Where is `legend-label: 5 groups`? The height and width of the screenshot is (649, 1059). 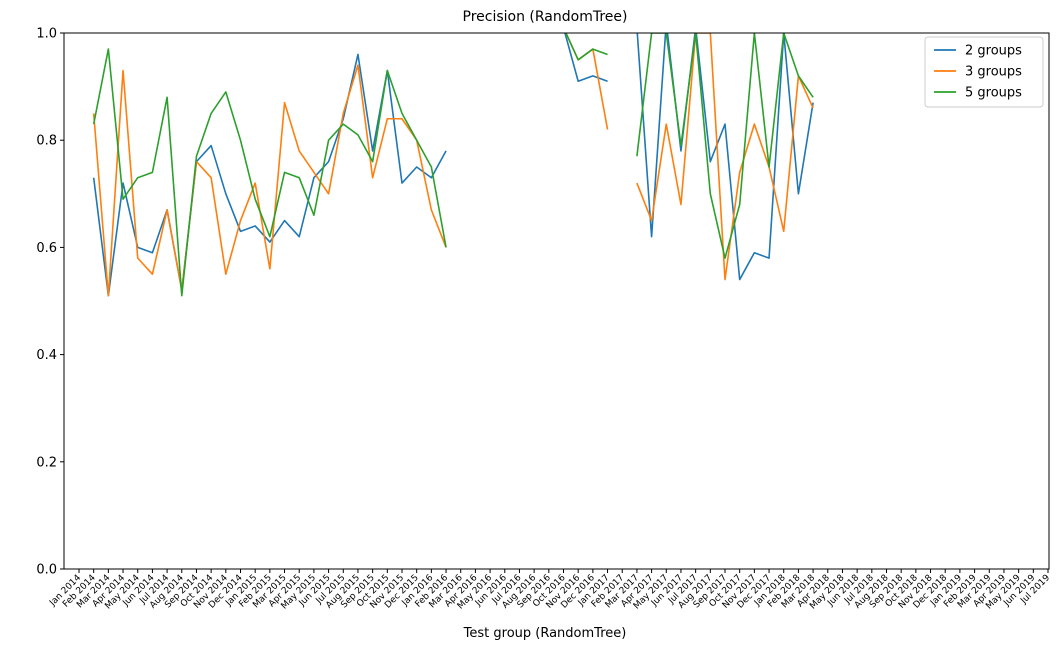 legend-label: 5 groups is located at coordinates (993, 93).